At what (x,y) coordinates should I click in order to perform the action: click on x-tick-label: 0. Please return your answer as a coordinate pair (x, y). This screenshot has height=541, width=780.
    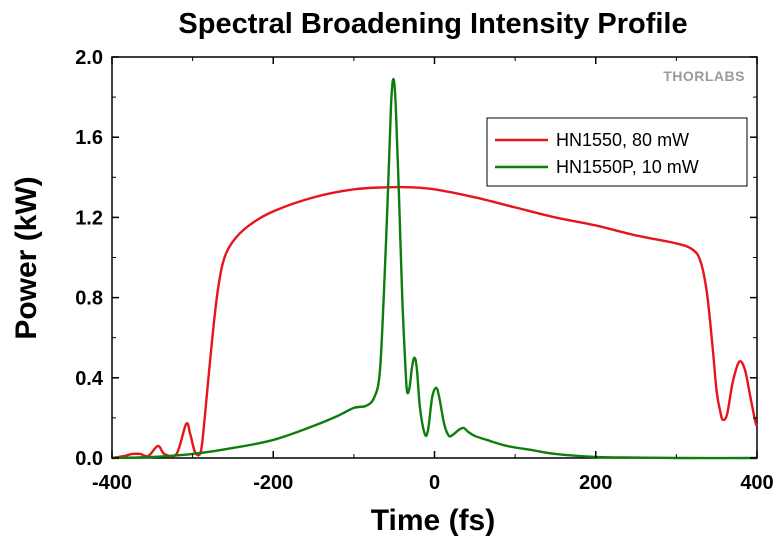
    Looking at the image, I should click on (434, 483).